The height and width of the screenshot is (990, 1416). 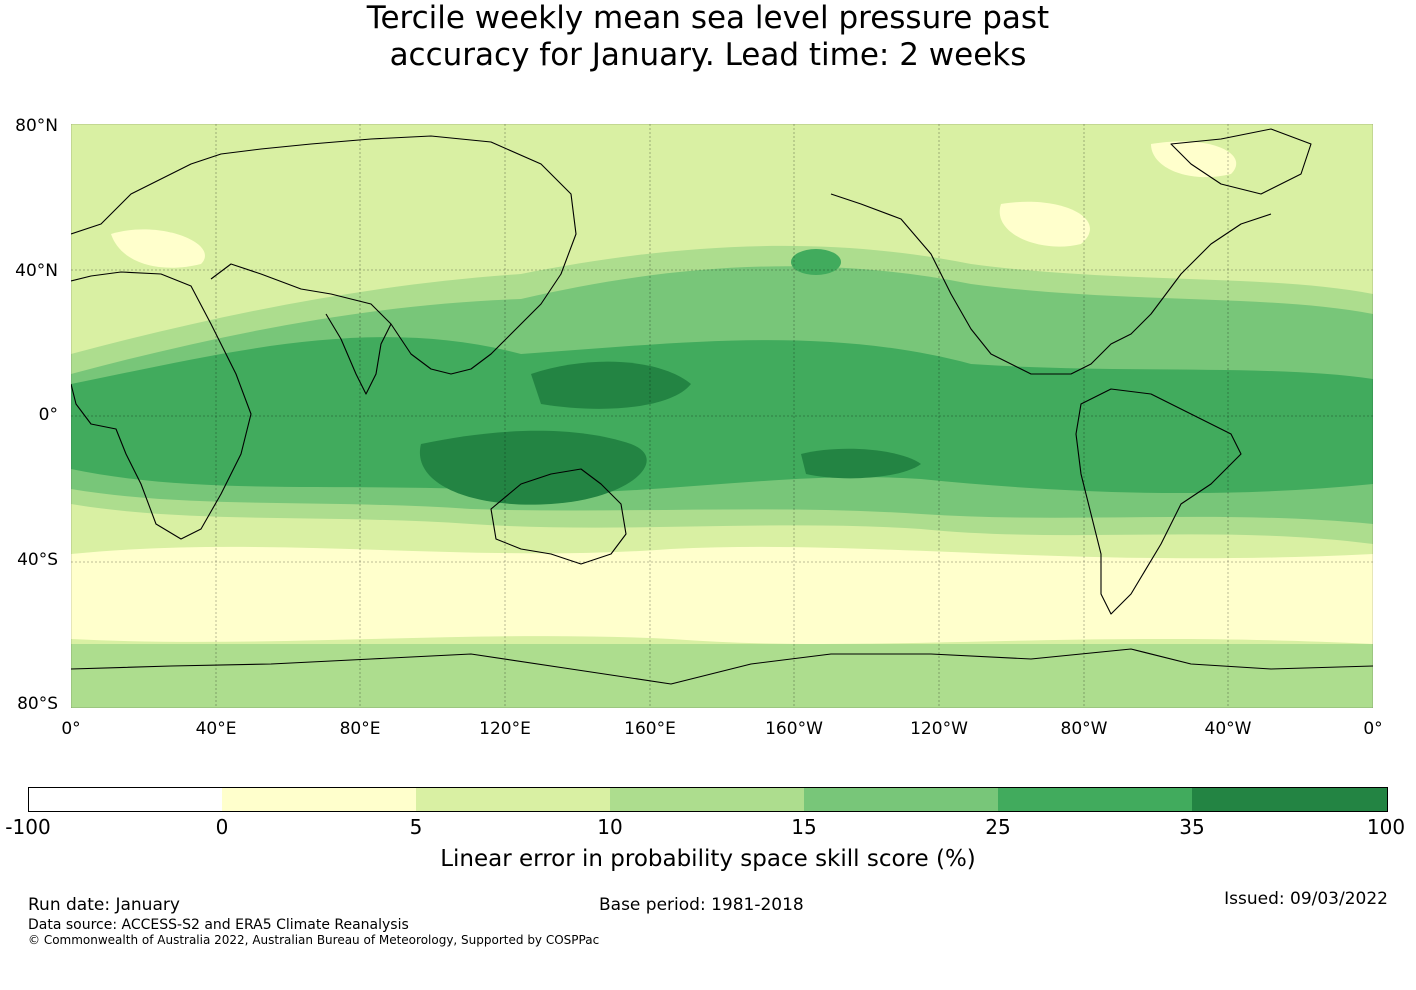 I want to click on colorbar-tick-0: 0, so click(x=222, y=827).